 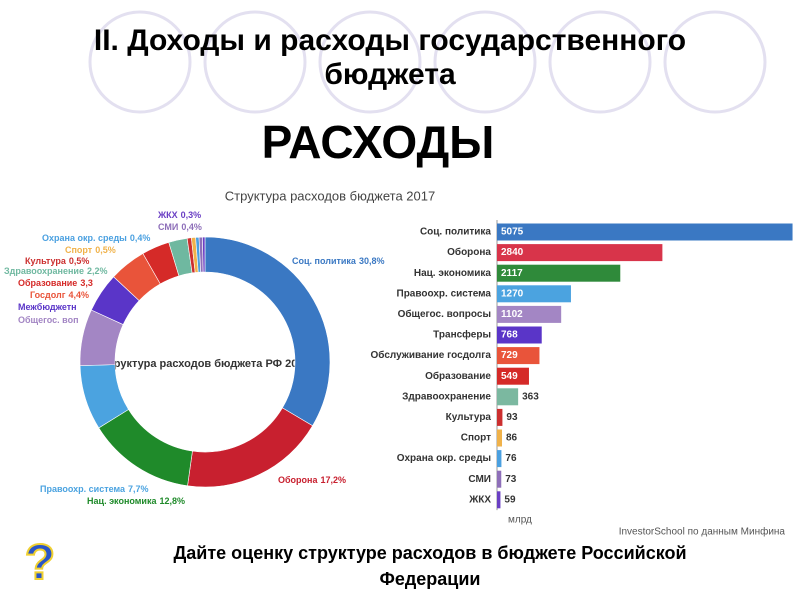 What do you see at coordinates (167, 215) in the screenshot?
I see `segment-name: ЖКХ` at bounding box center [167, 215].